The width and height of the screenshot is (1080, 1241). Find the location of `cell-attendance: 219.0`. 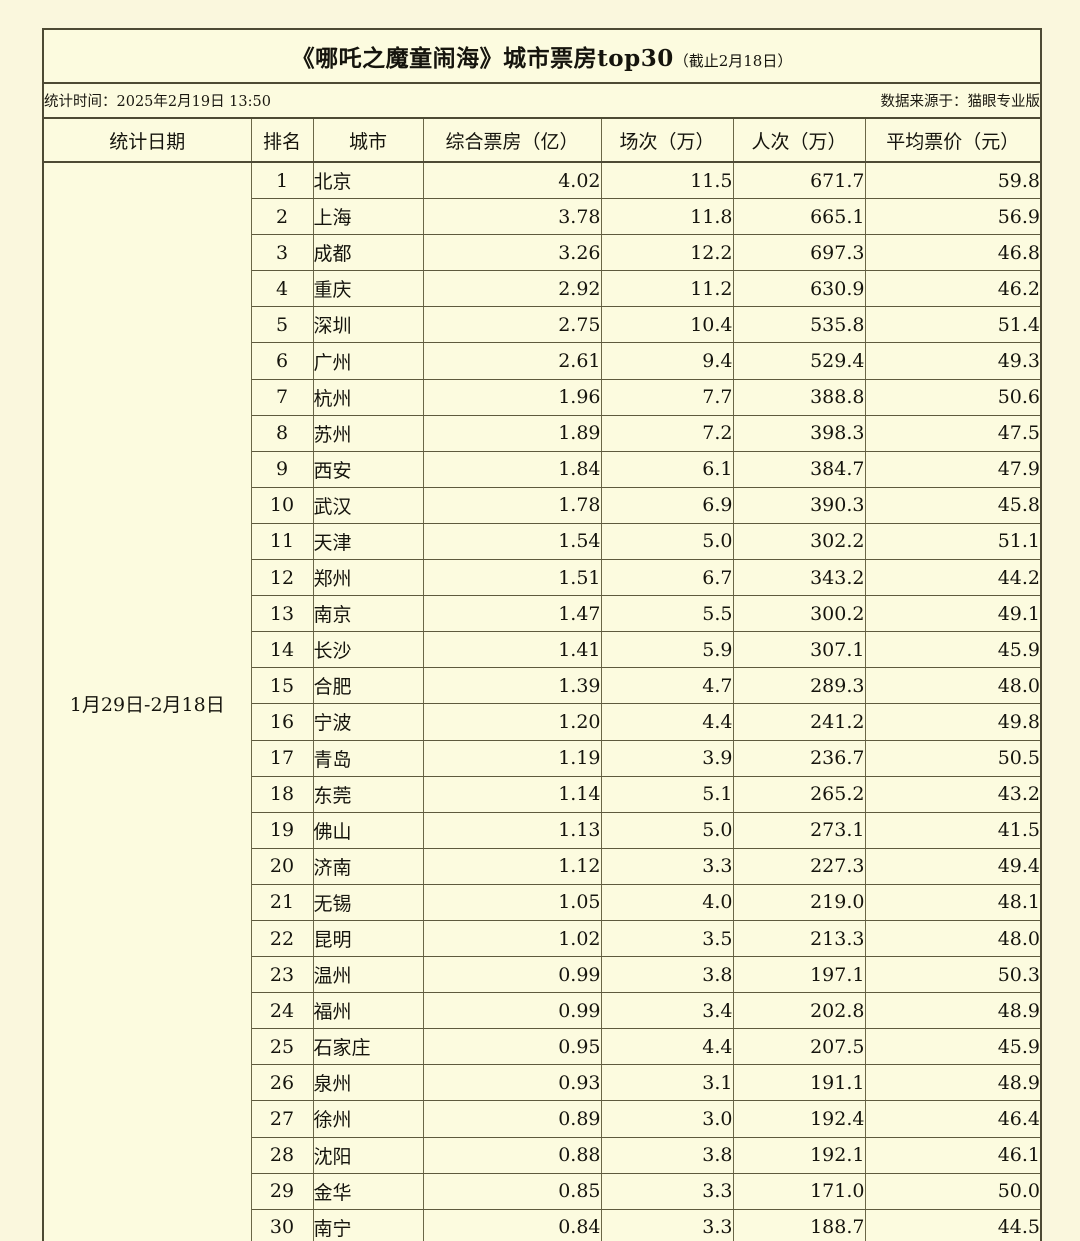

cell-attendance: 219.0 is located at coordinates (799, 902).